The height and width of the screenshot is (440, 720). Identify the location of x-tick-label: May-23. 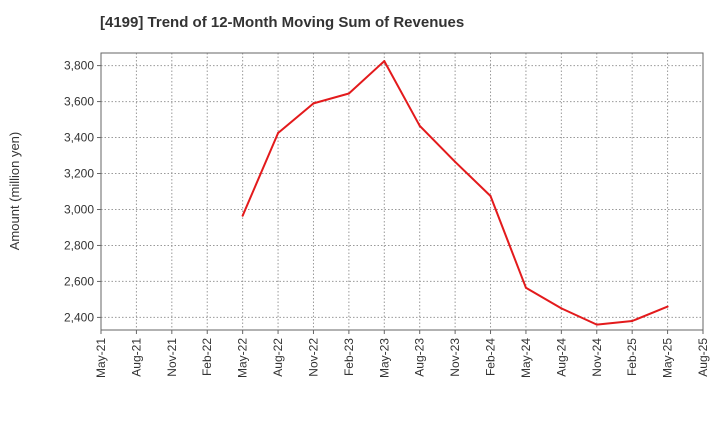
(384, 358).